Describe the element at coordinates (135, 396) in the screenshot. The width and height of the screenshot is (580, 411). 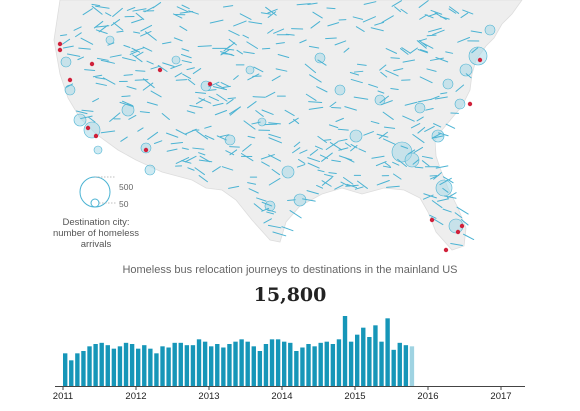
I see `x-tick-label: 2012` at that location.